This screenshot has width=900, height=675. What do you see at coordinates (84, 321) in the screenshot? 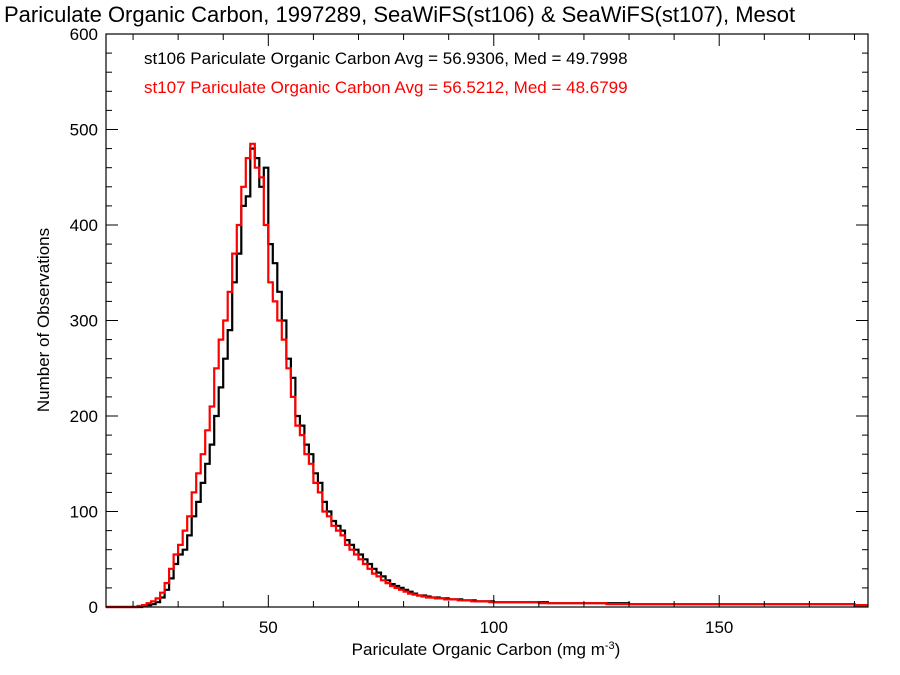
I see `y-tick-label-300: 300` at bounding box center [84, 321].